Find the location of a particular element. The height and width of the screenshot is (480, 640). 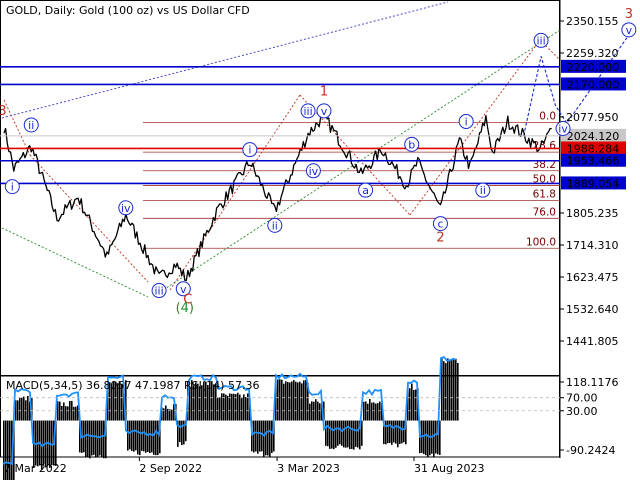

level-label: 2170.000 is located at coordinates (593, 84).